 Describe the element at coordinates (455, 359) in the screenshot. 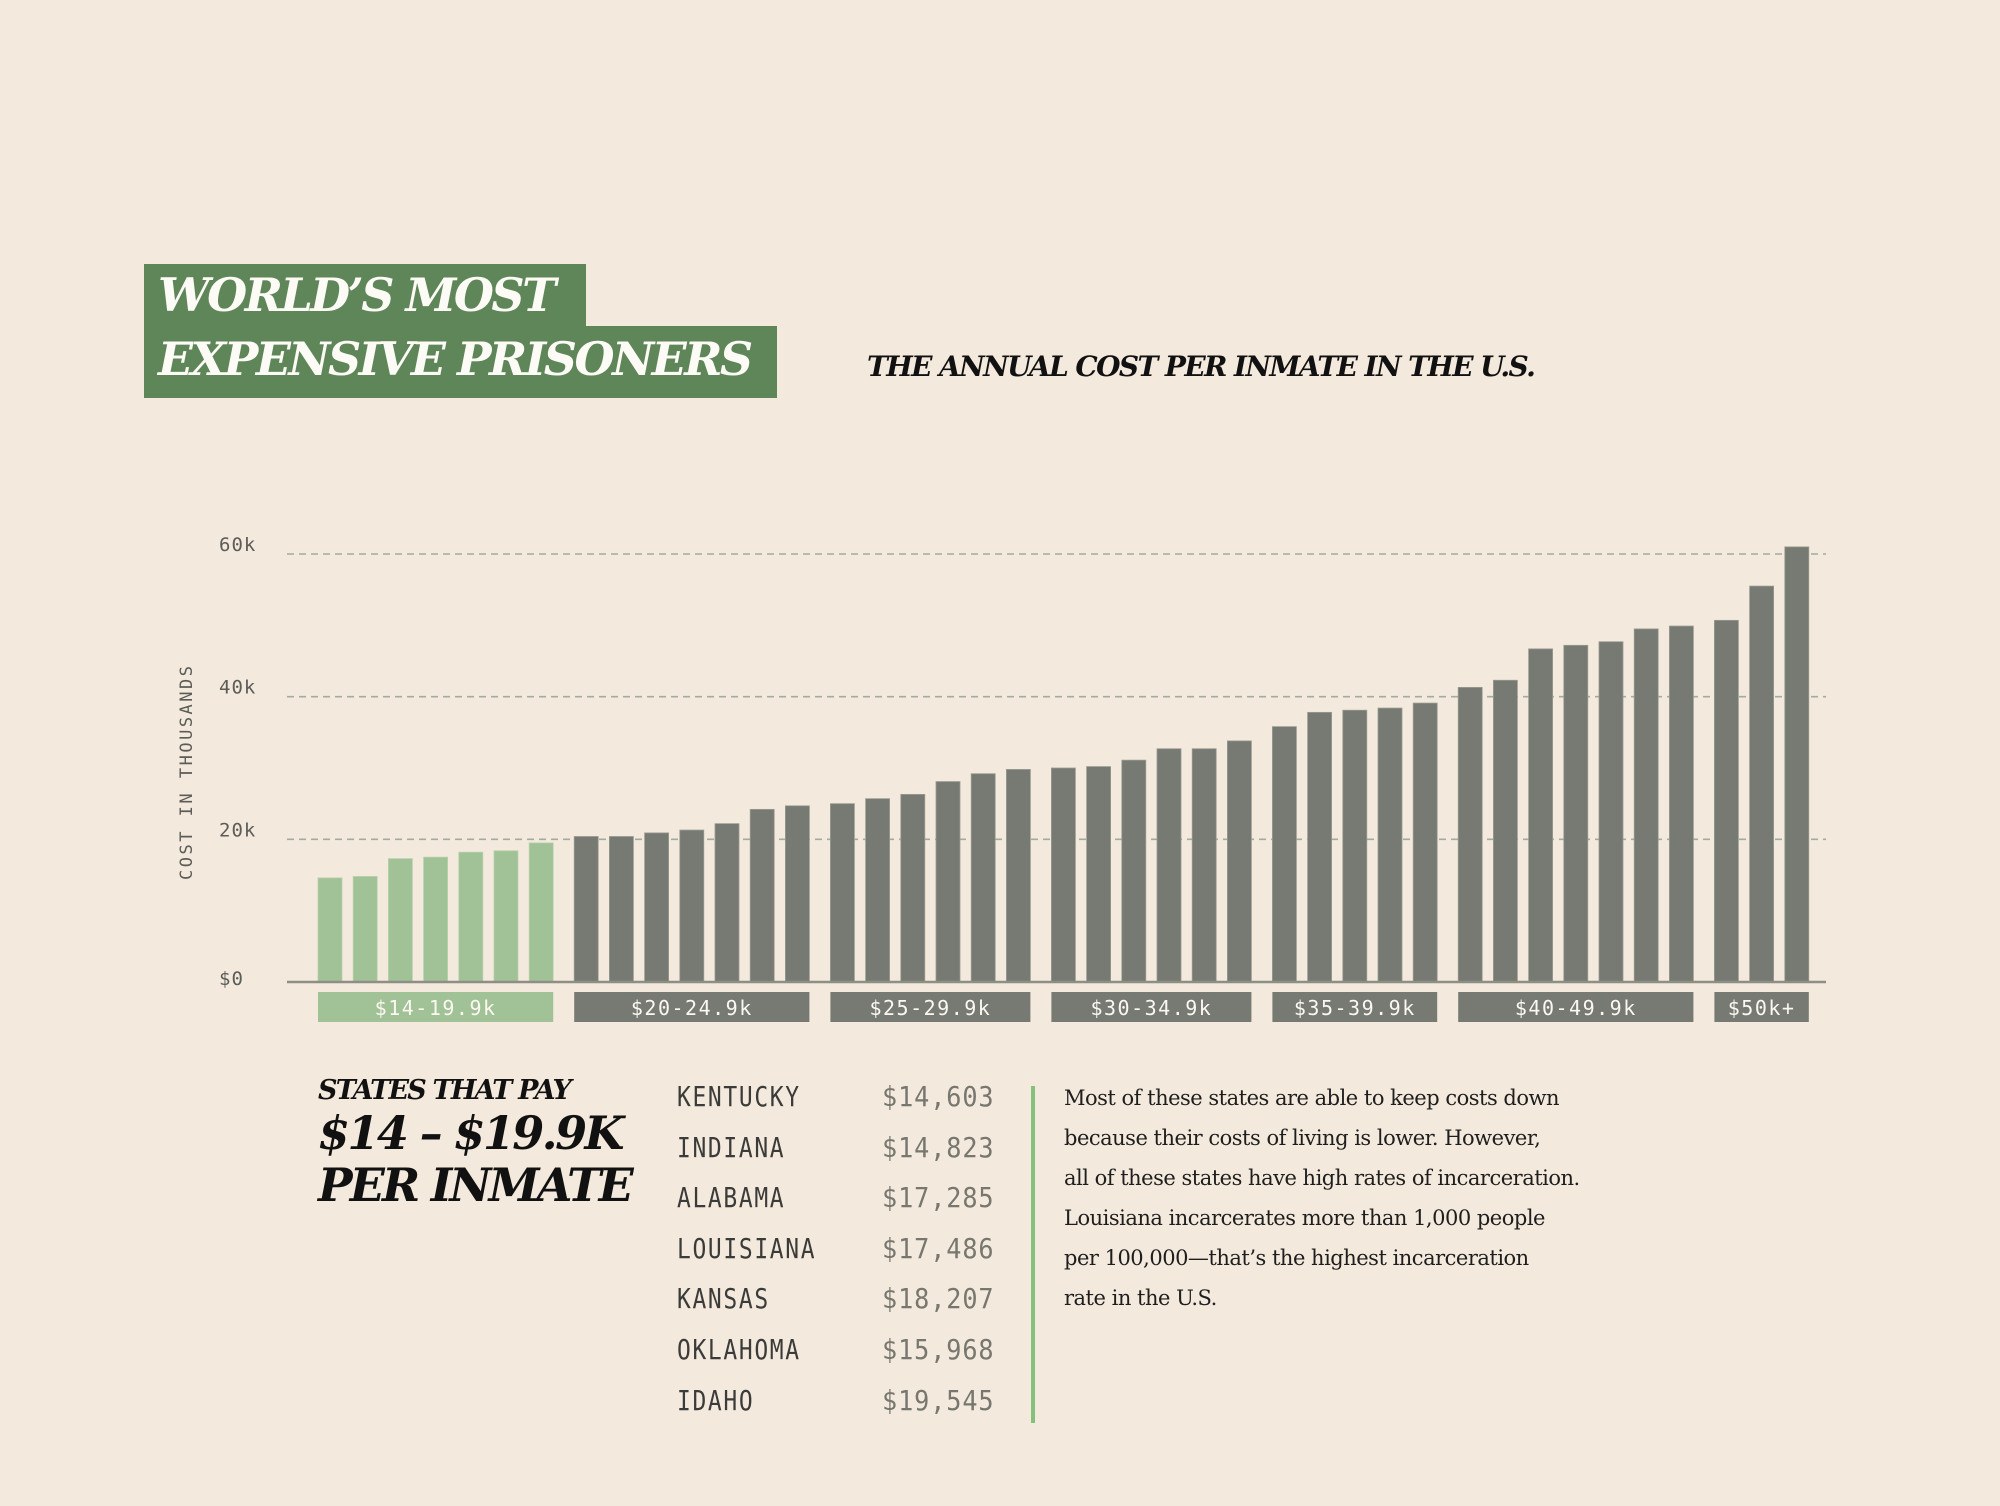

I see `page-title-line-2: EXPENSIVE PRISONERS` at that location.